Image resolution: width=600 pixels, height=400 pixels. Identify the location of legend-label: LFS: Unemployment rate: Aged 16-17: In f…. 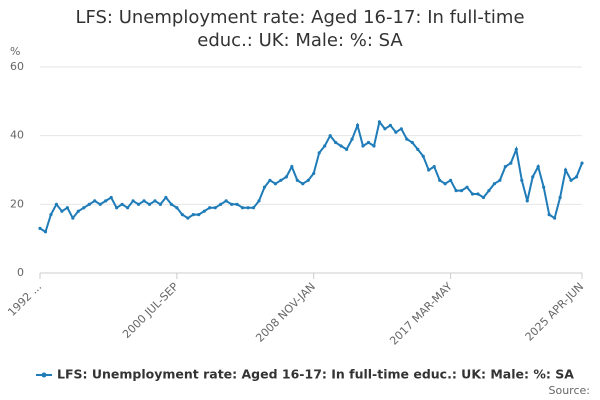
(315, 374).